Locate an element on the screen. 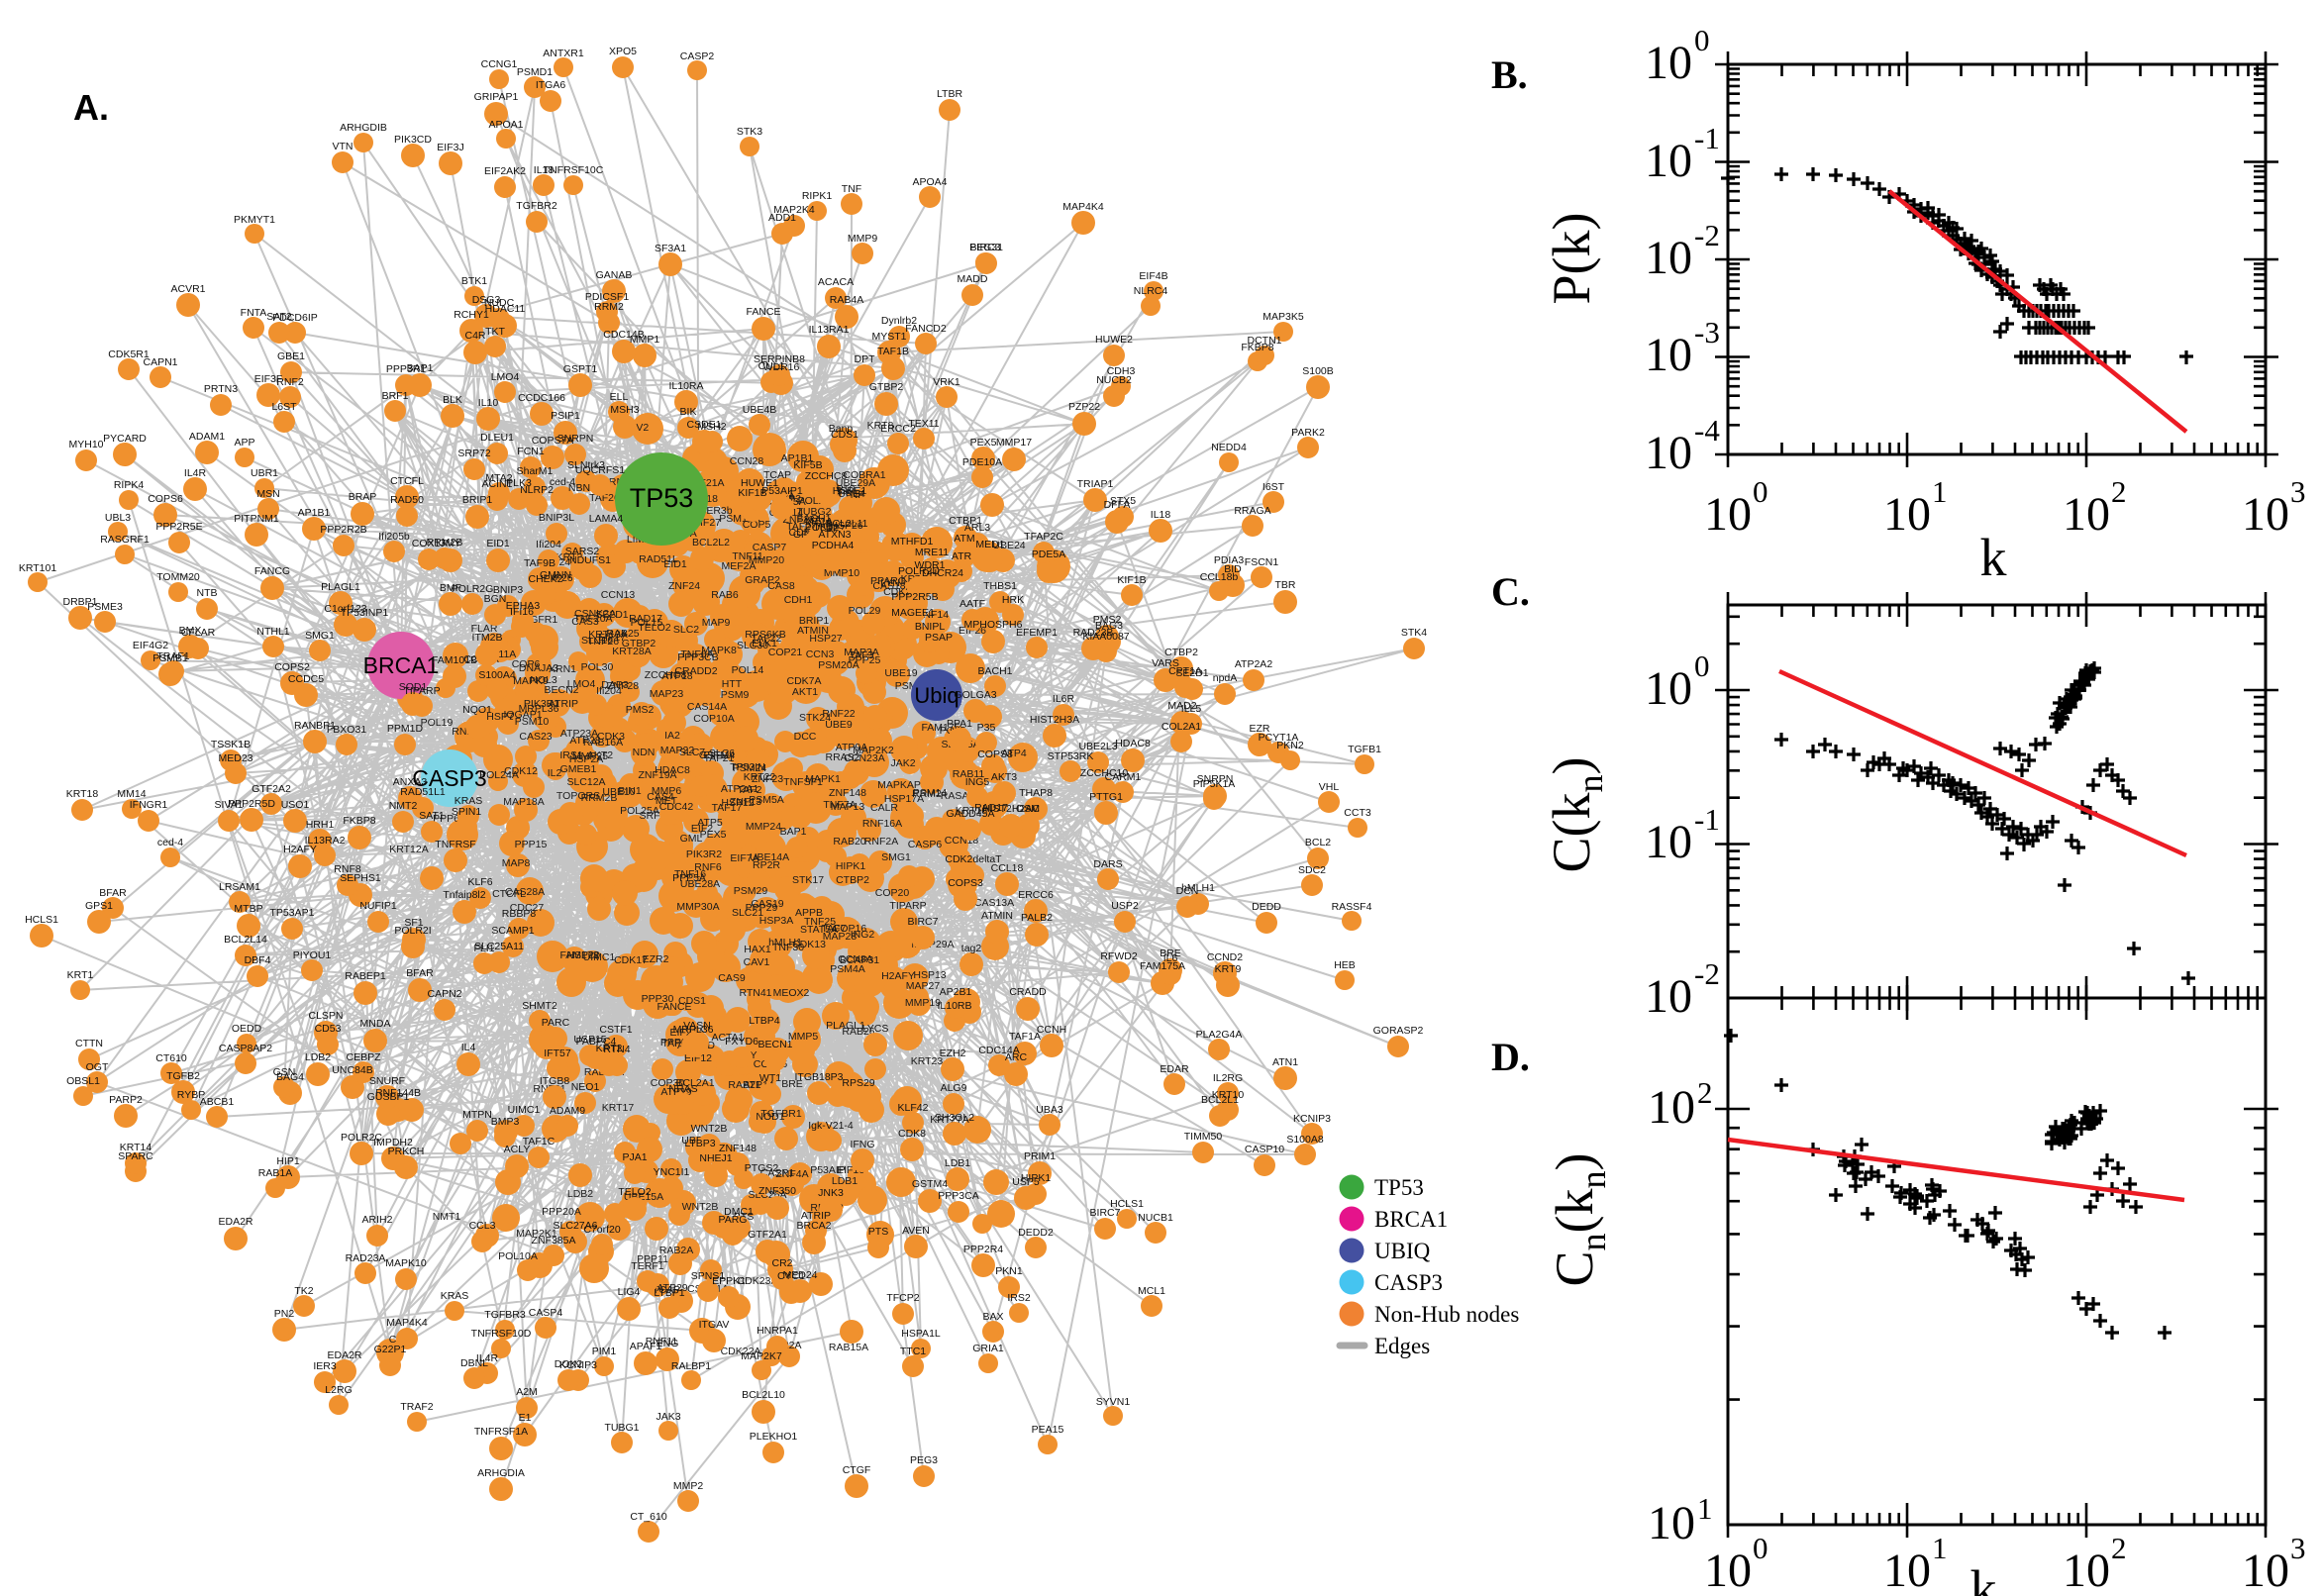 This screenshot has width=2323, height=1596. svg-text: COP20 is located at coordinates (892, 893).